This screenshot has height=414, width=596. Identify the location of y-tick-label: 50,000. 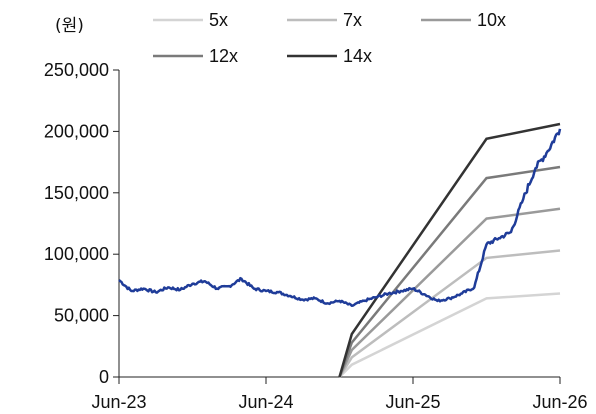
(81, 316).